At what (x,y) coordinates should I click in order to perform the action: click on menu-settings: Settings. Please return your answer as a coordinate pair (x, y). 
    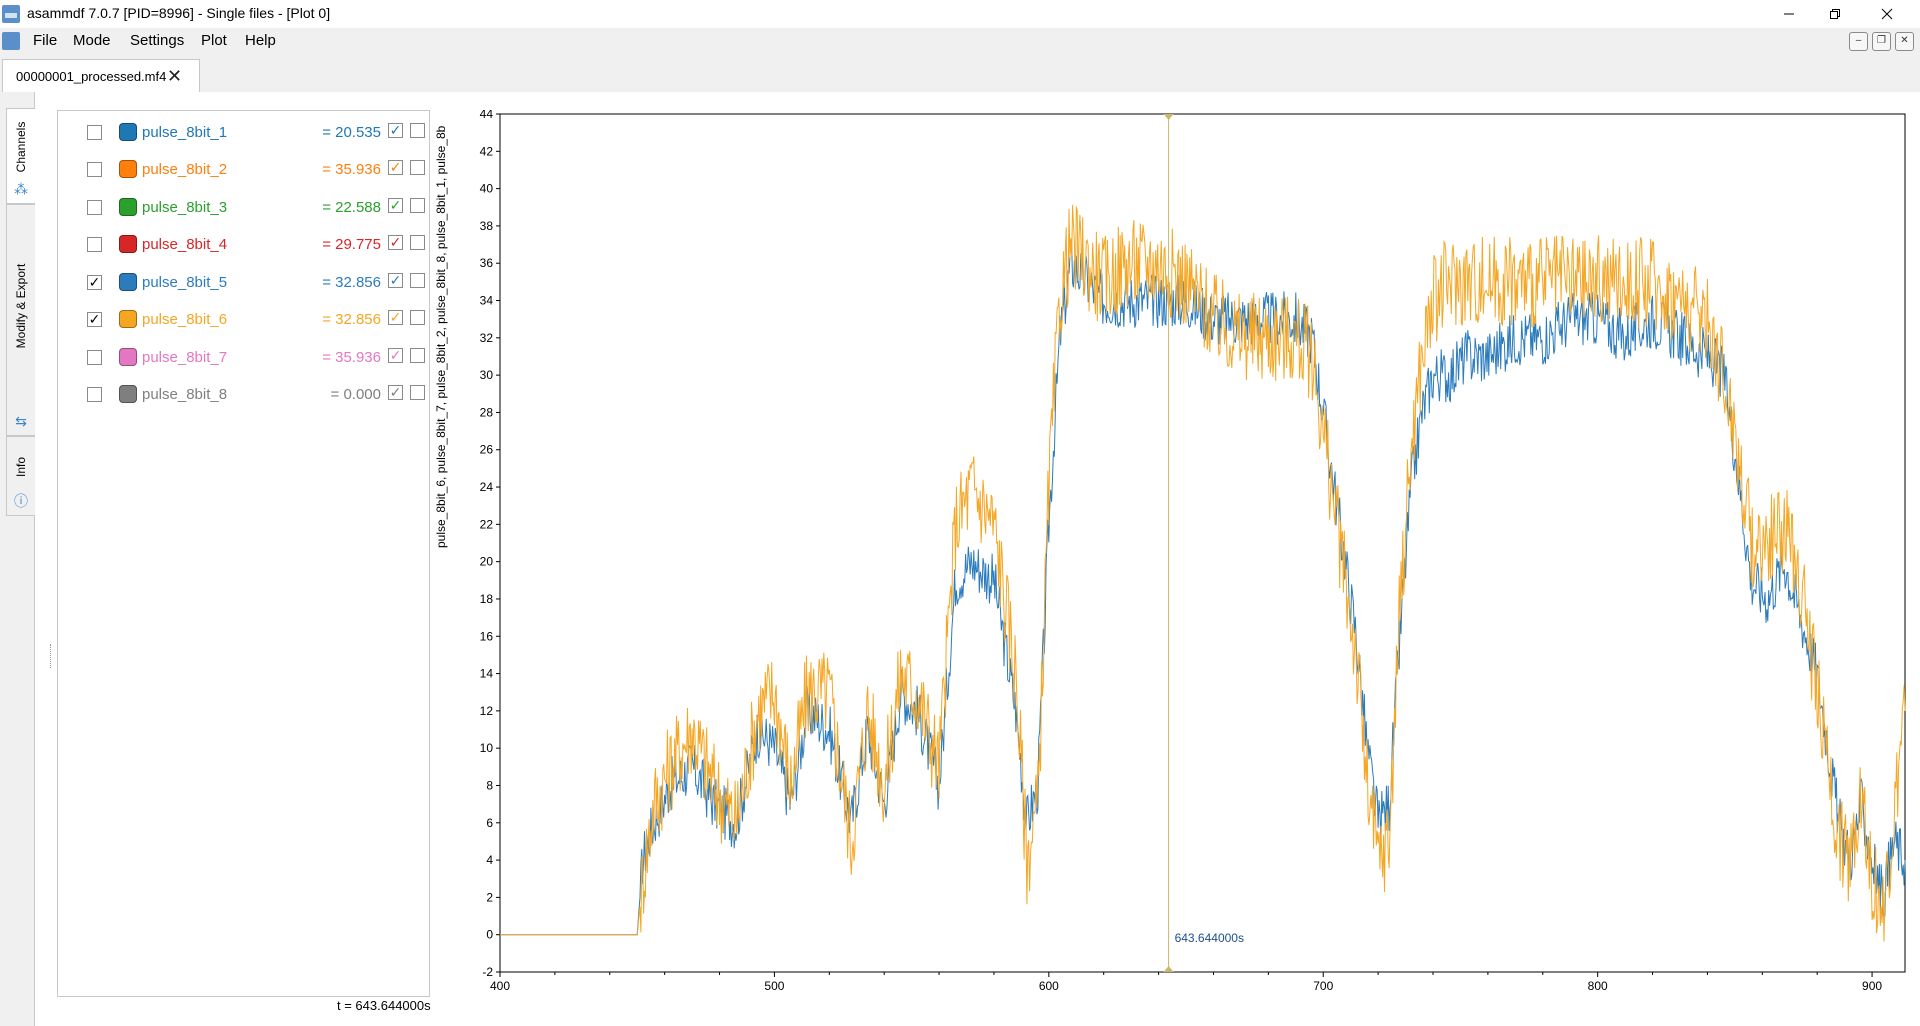
    Looking at the image, I should click on (157, 40).